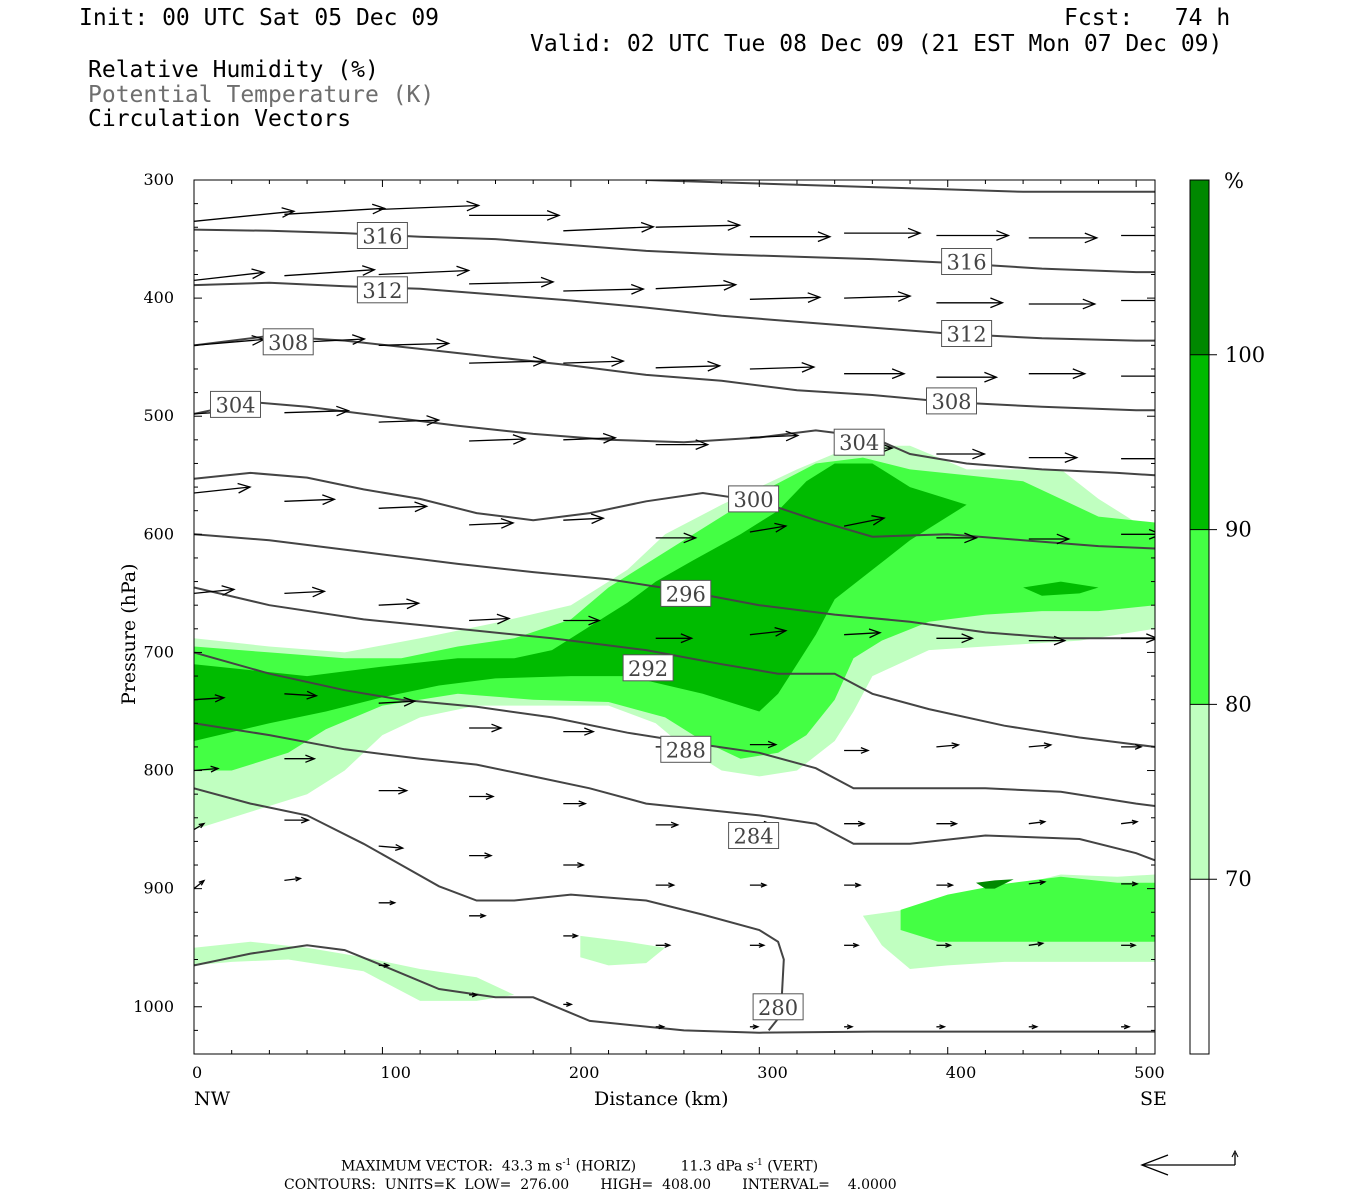  I want to click on forecast-hour: Fcst: 74 h, so click(1147, 18).